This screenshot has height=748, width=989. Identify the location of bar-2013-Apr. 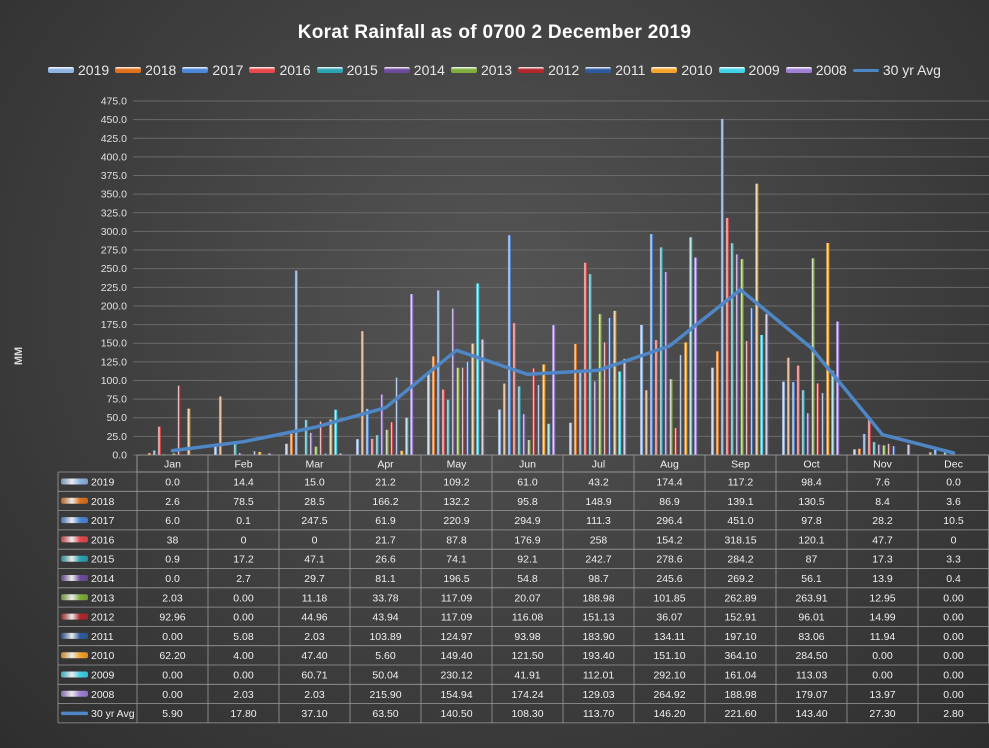
(387, 442).